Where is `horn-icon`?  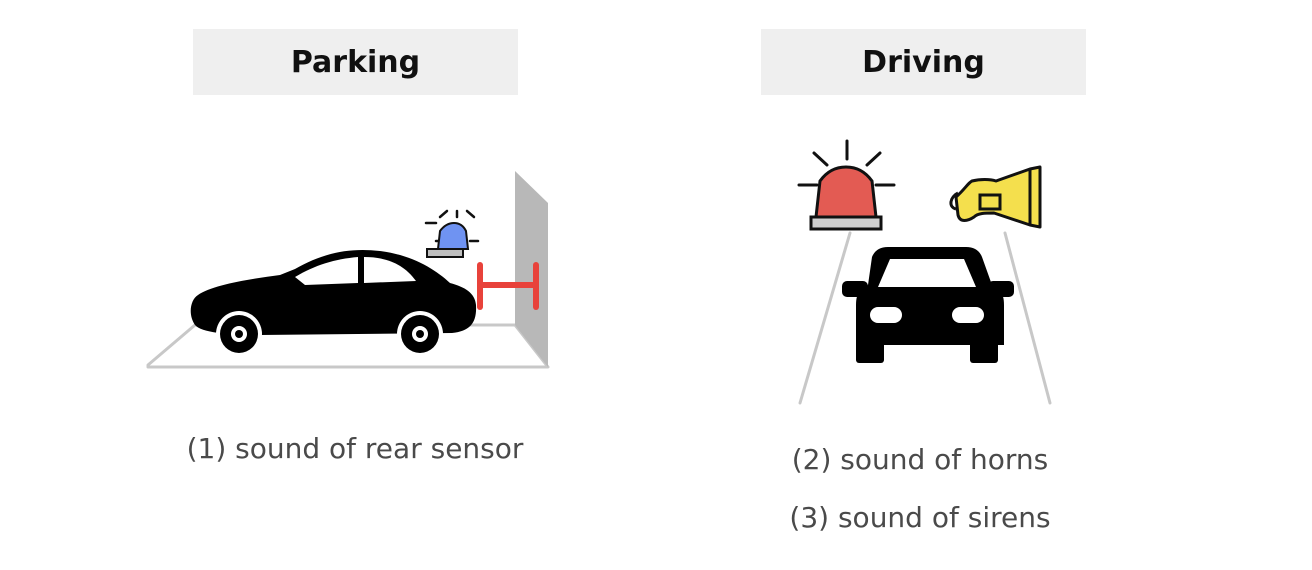
horn-icon is located at coordinates (995, 197).